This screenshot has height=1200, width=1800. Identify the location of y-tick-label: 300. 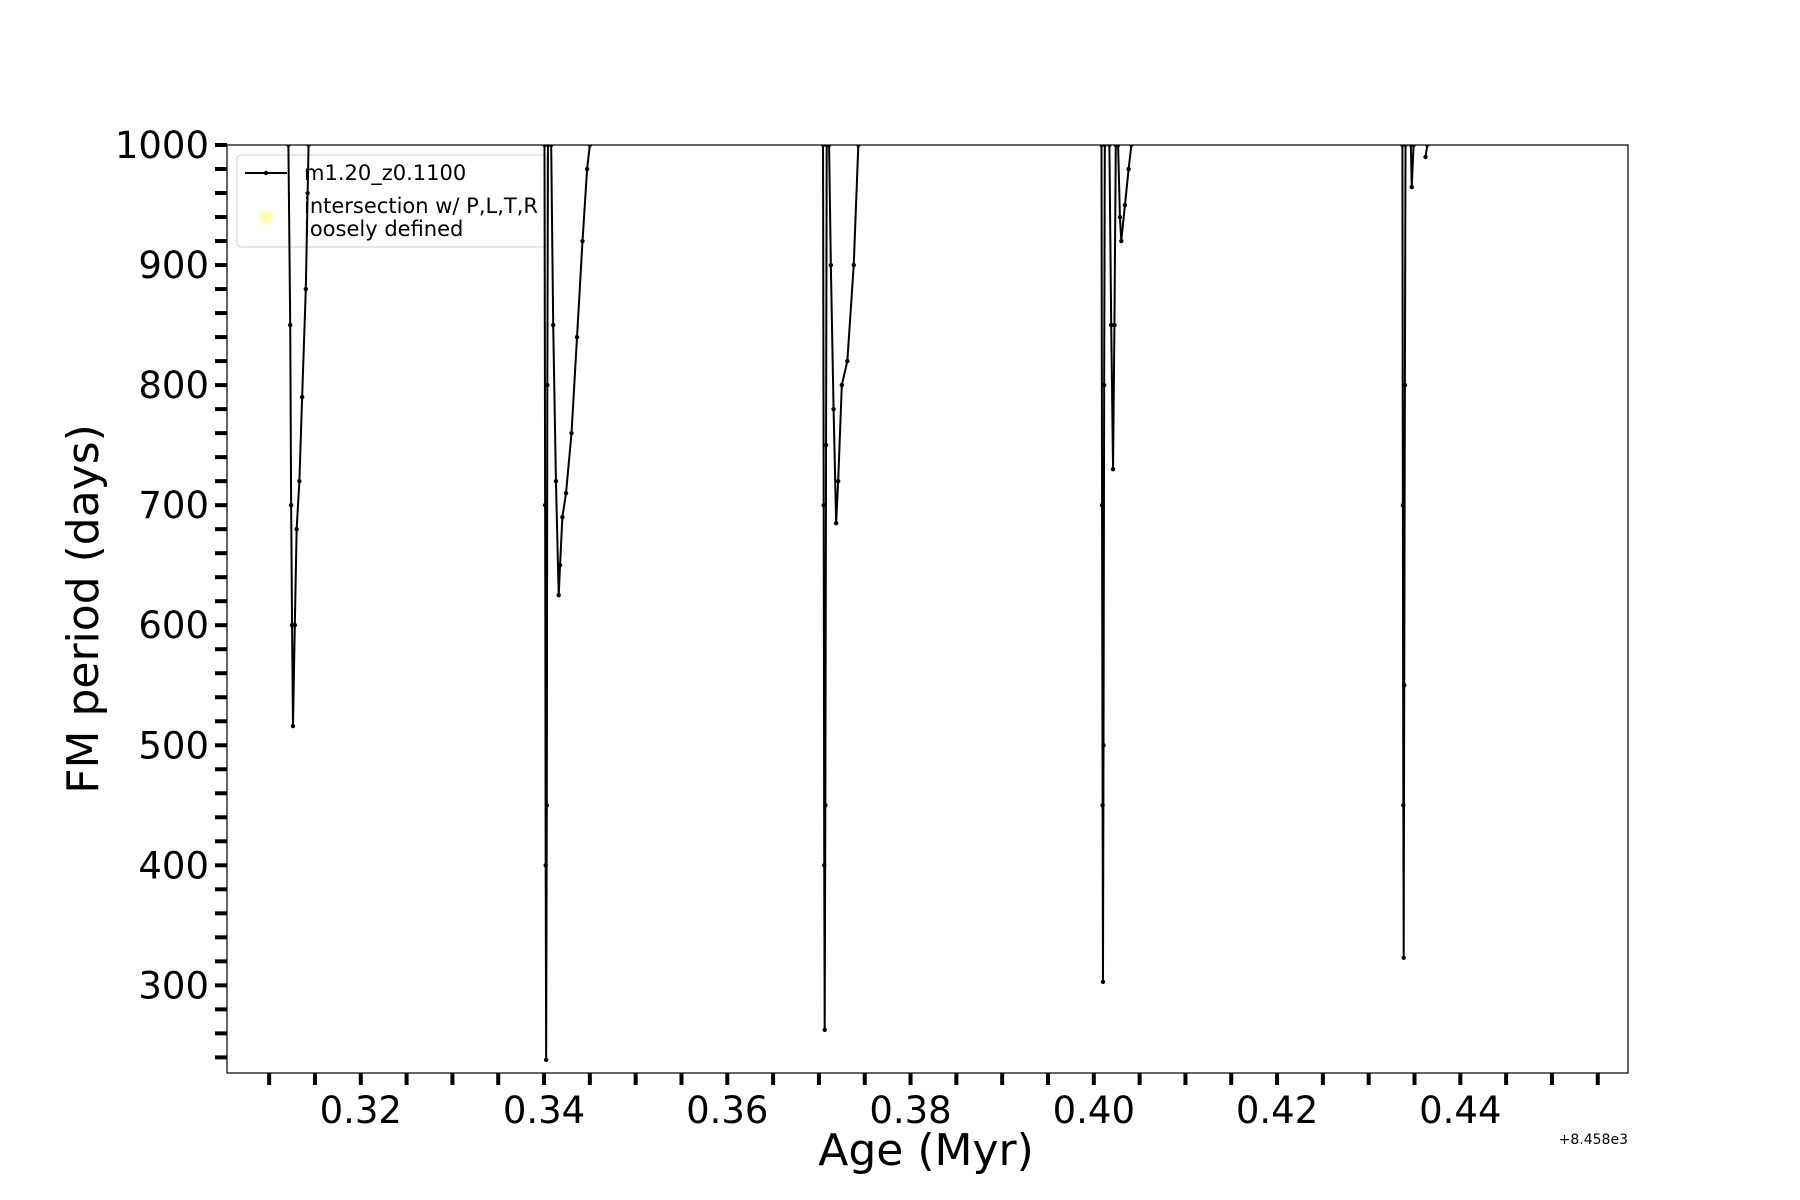
(173, 985).